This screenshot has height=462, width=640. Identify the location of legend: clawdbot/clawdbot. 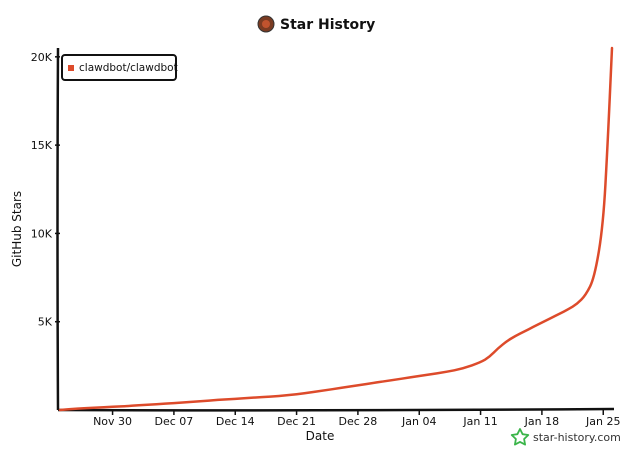
(119, 67).